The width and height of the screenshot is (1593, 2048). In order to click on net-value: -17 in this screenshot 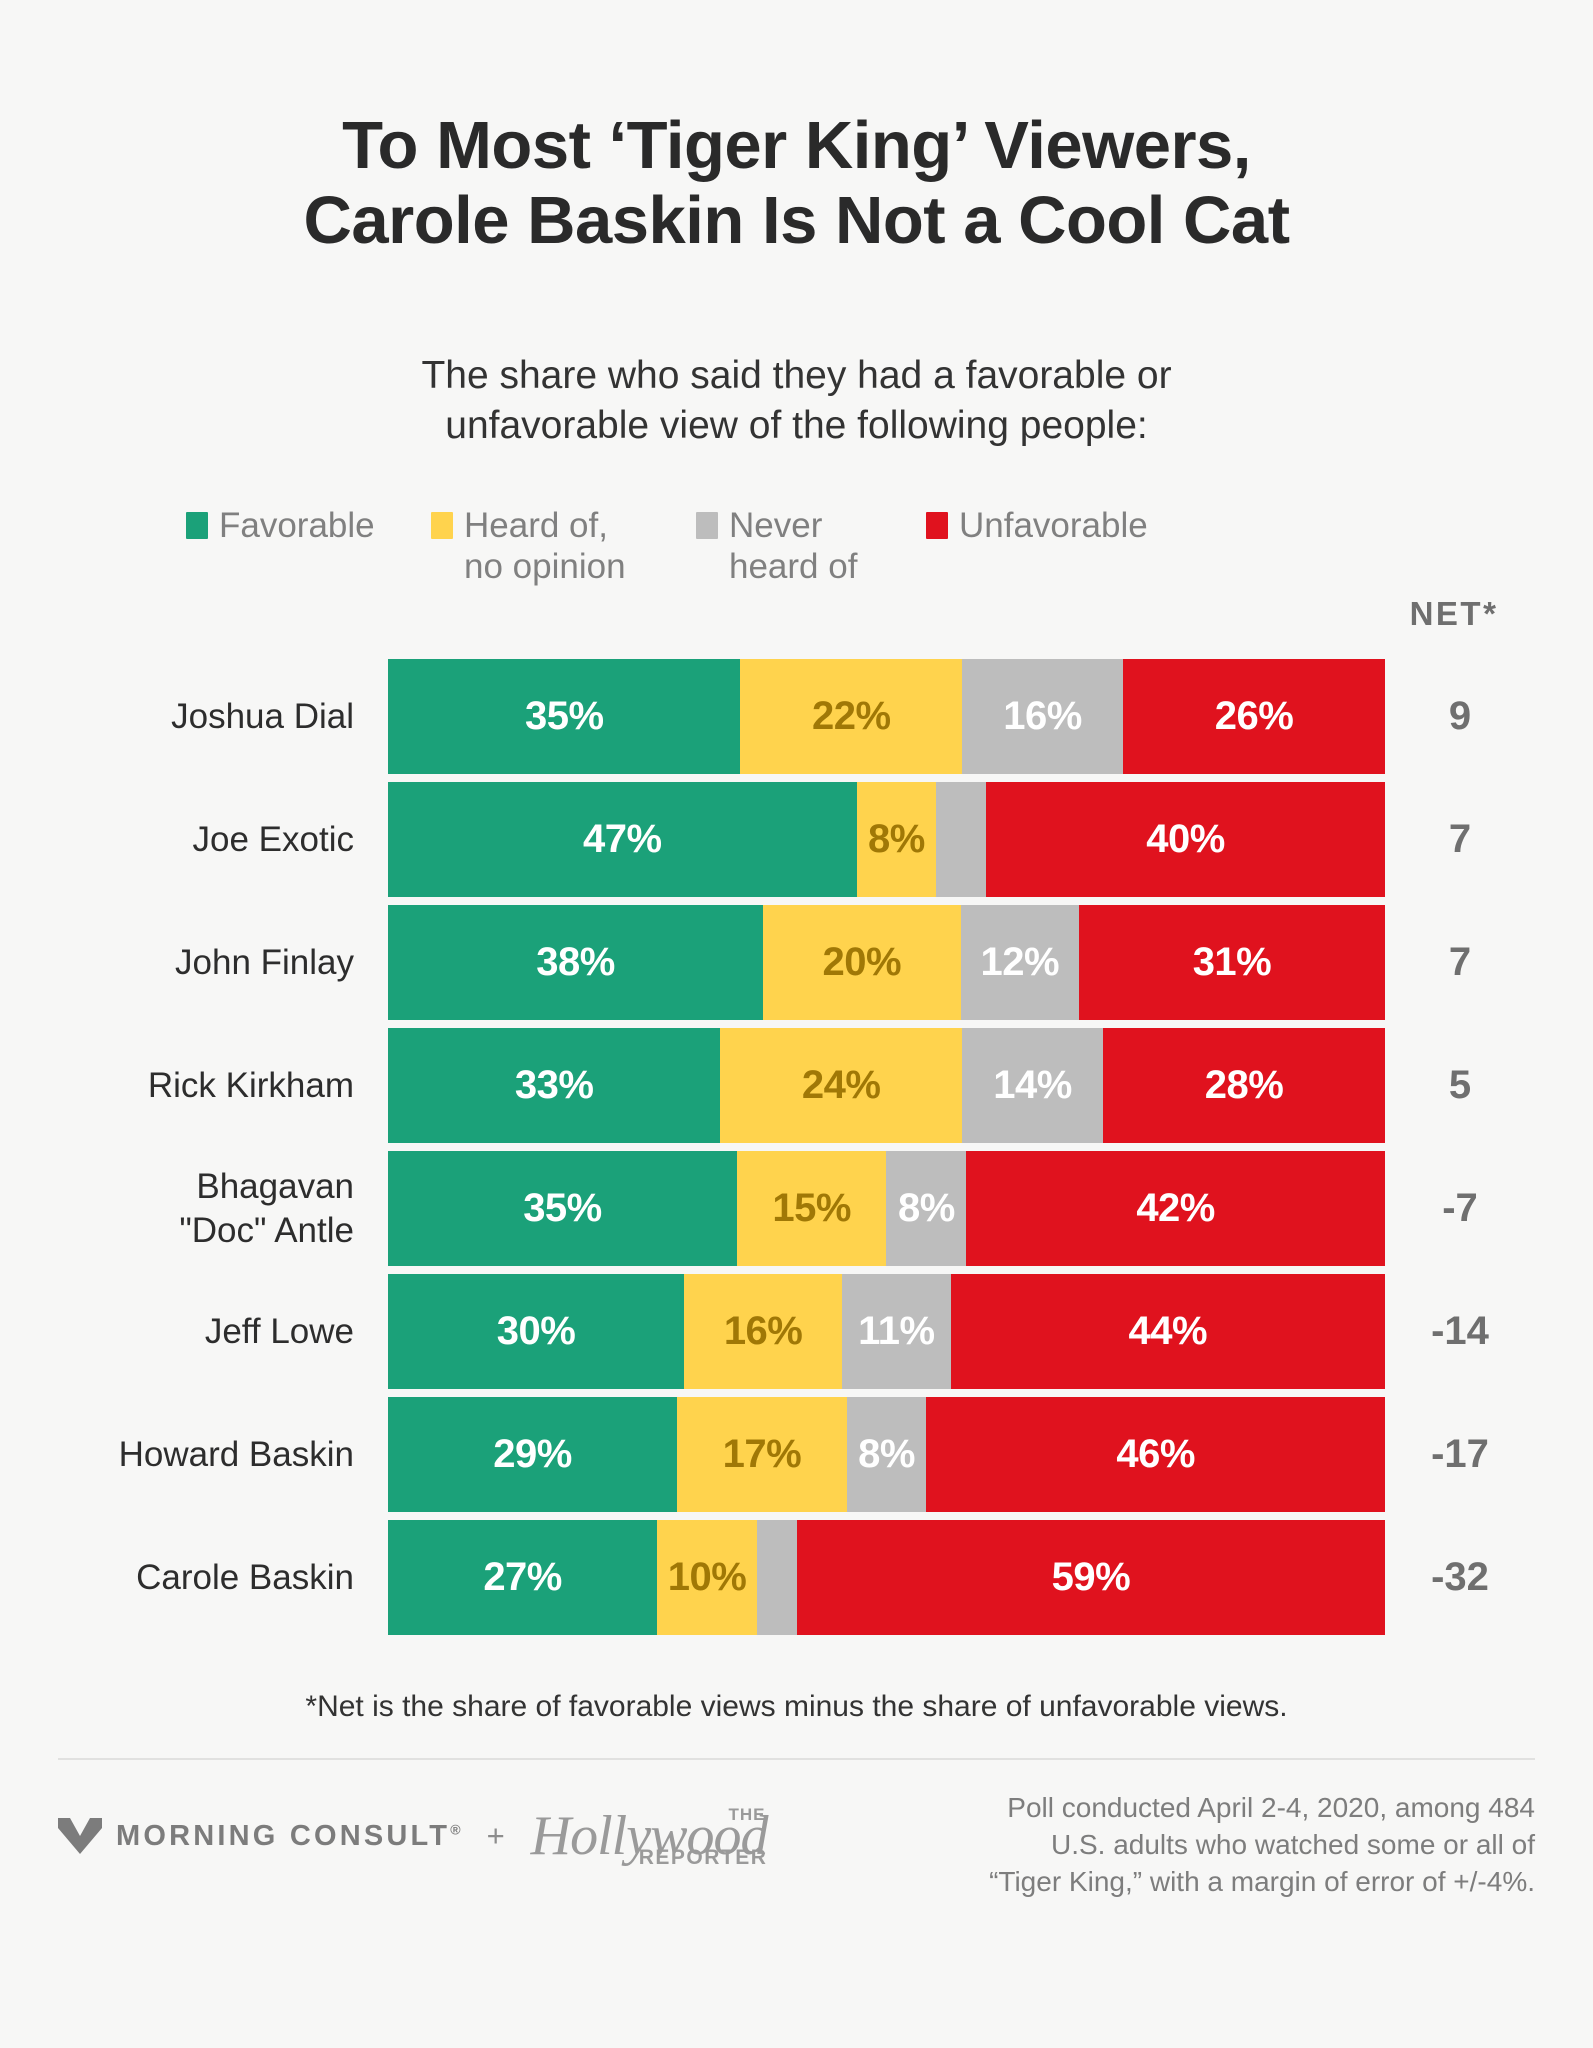, I will do `click(1460, 1454)`.